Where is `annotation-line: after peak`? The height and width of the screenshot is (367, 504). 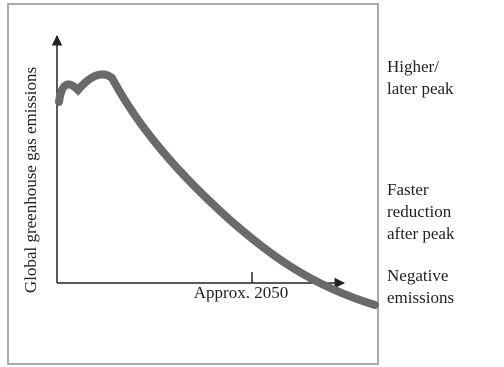 annotation-line: after peak is located at coordinates (421, 233).